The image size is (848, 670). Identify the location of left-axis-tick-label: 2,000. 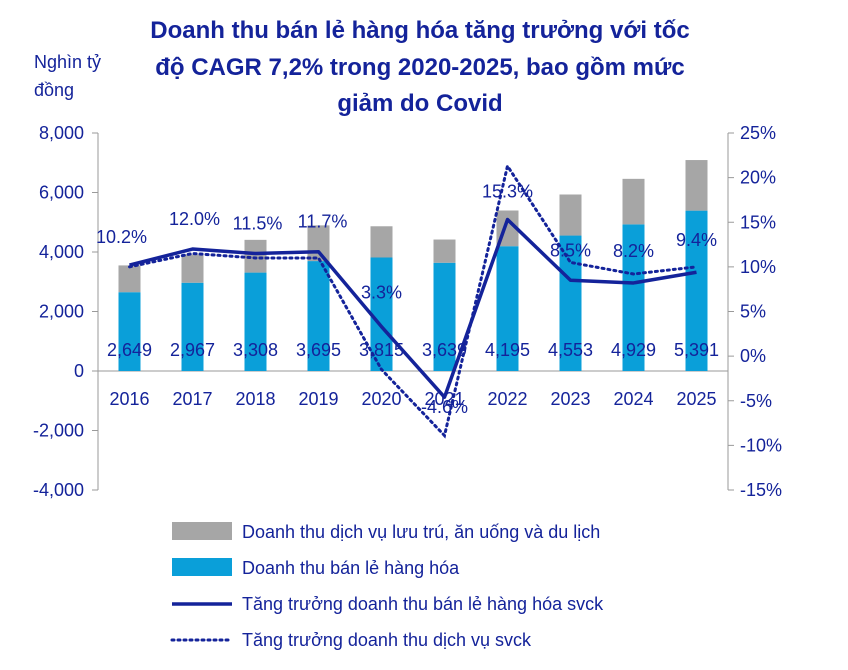
(61, 312).